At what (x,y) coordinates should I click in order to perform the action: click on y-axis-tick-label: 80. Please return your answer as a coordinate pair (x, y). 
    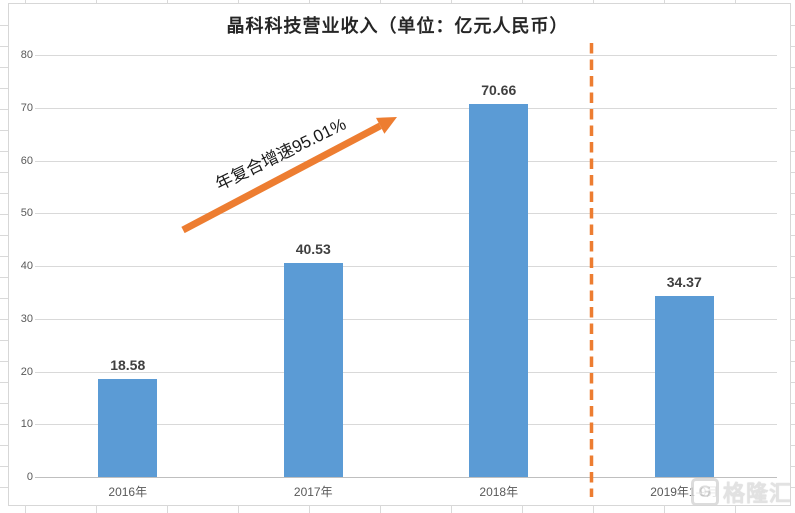
    Looking at the image, I should click on (26, 55).